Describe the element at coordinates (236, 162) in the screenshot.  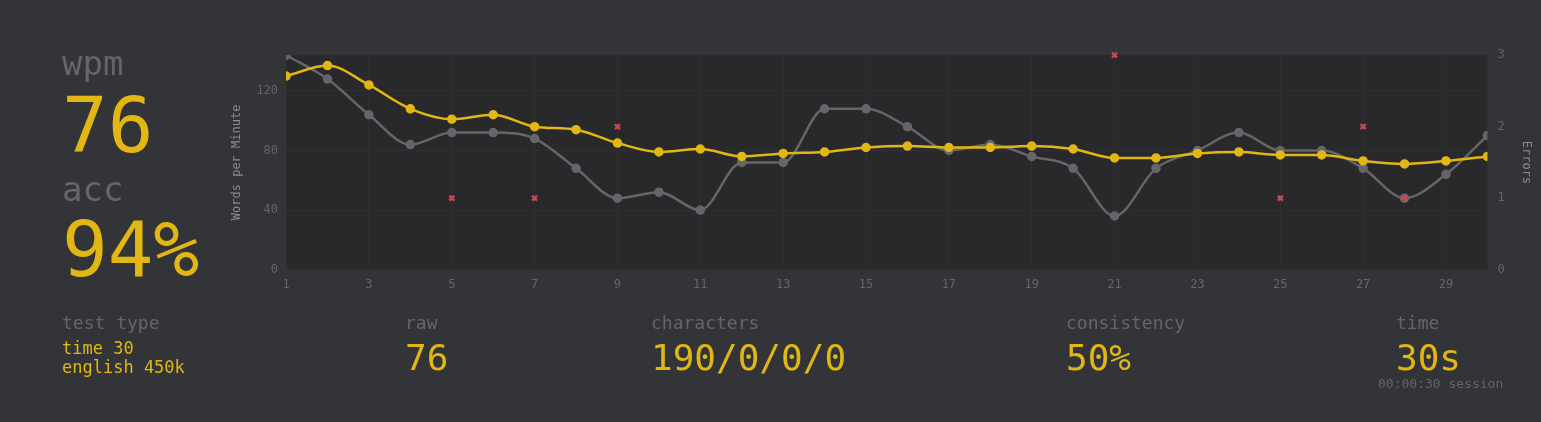
I see `y-axis-title: Words per Minute` at that location.